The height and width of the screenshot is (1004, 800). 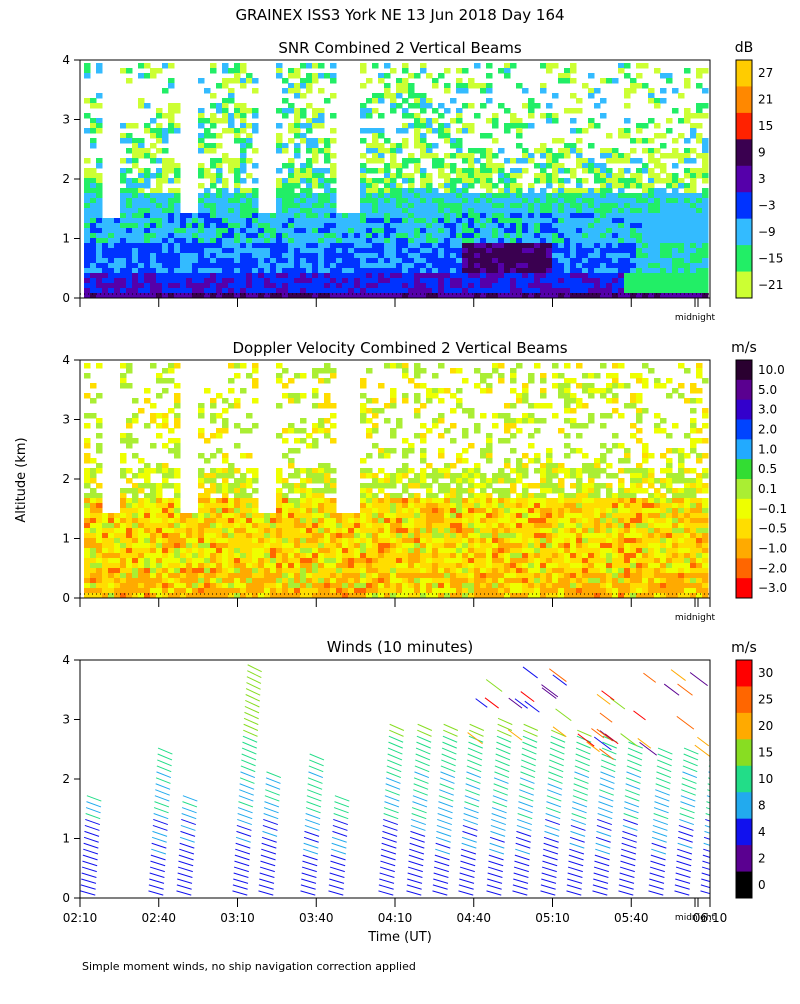 I want to click on colorbar-swatch, so click(x=744, y=205).